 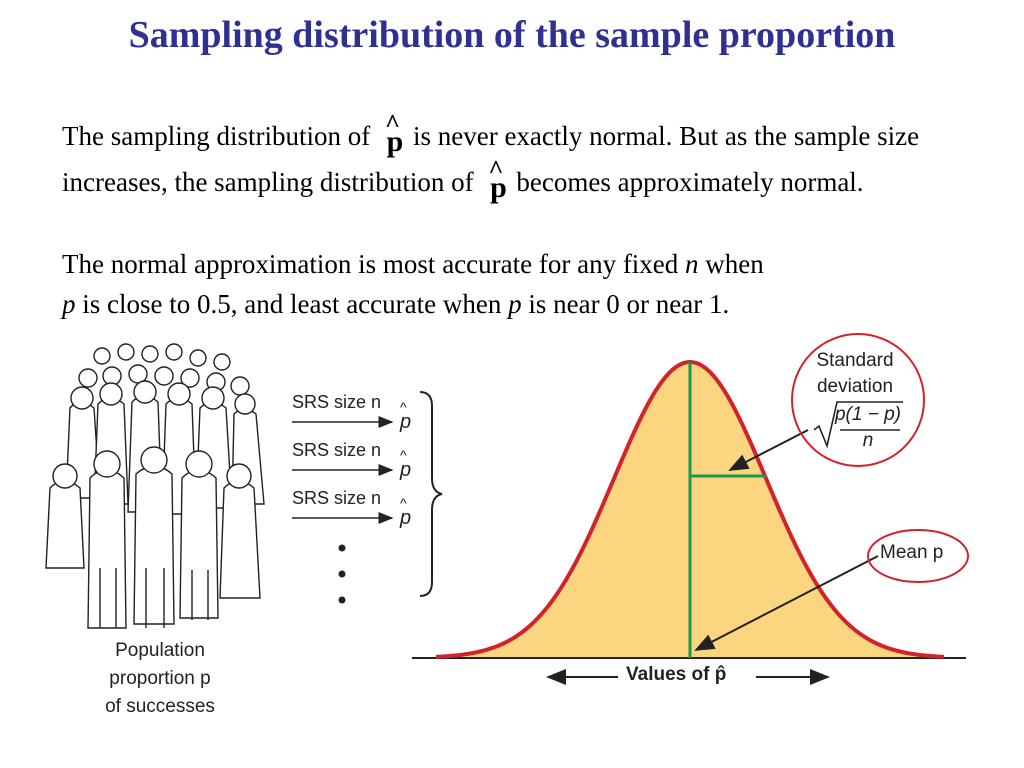 I want to click on population-label: Population proportion p of successes, so click(x=160, y=679).